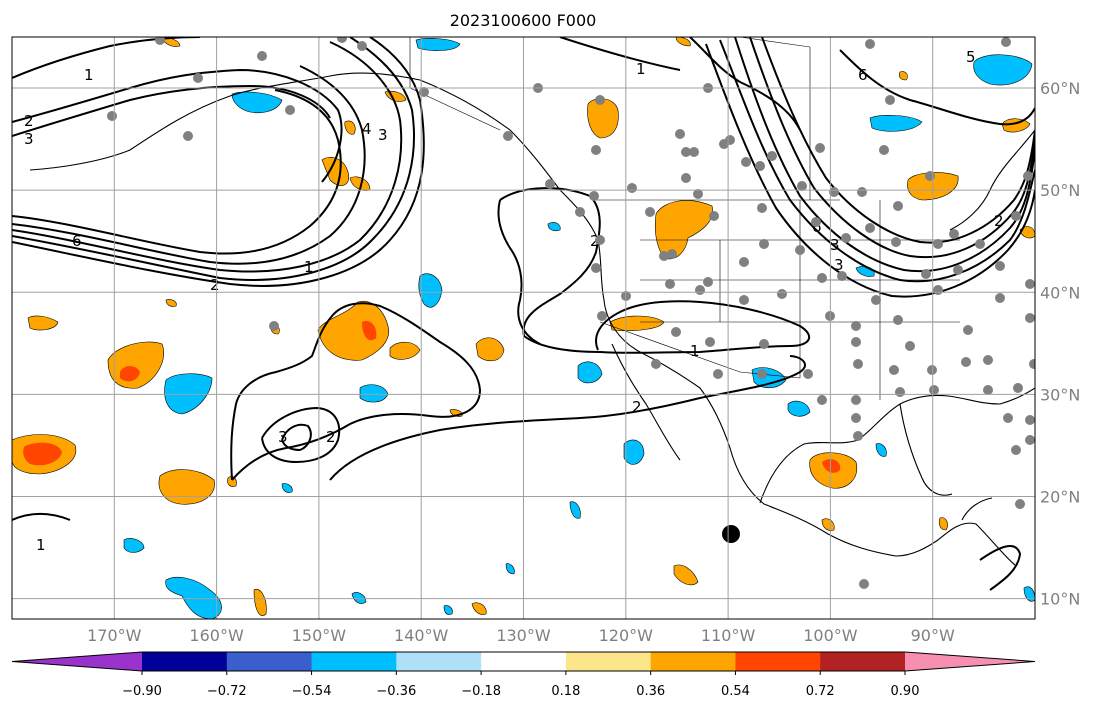  What do you see at coordinates (830, 635) in the screenshot?
I see `longitude-tick-label: 100°W` at bounding box center [830, 635].